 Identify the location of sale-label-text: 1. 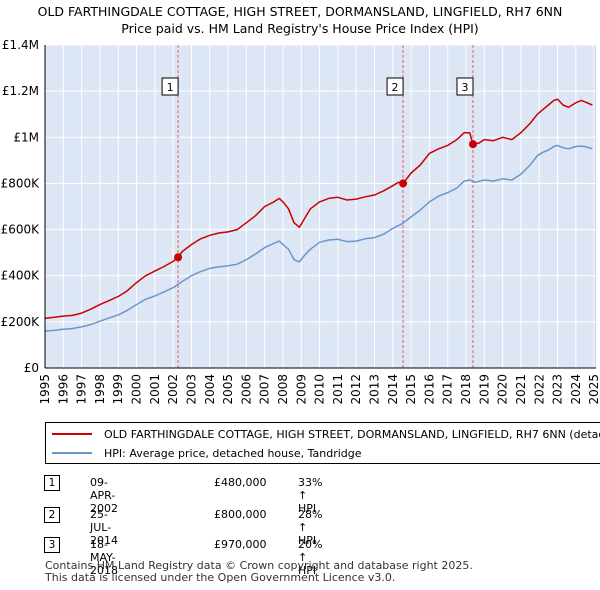
(170, 87).